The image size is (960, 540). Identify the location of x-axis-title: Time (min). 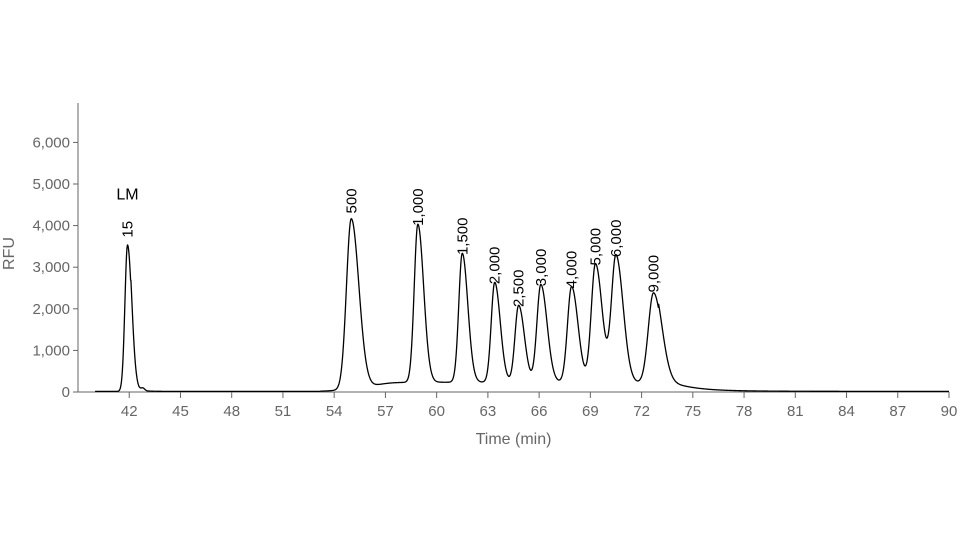
(514, 439).